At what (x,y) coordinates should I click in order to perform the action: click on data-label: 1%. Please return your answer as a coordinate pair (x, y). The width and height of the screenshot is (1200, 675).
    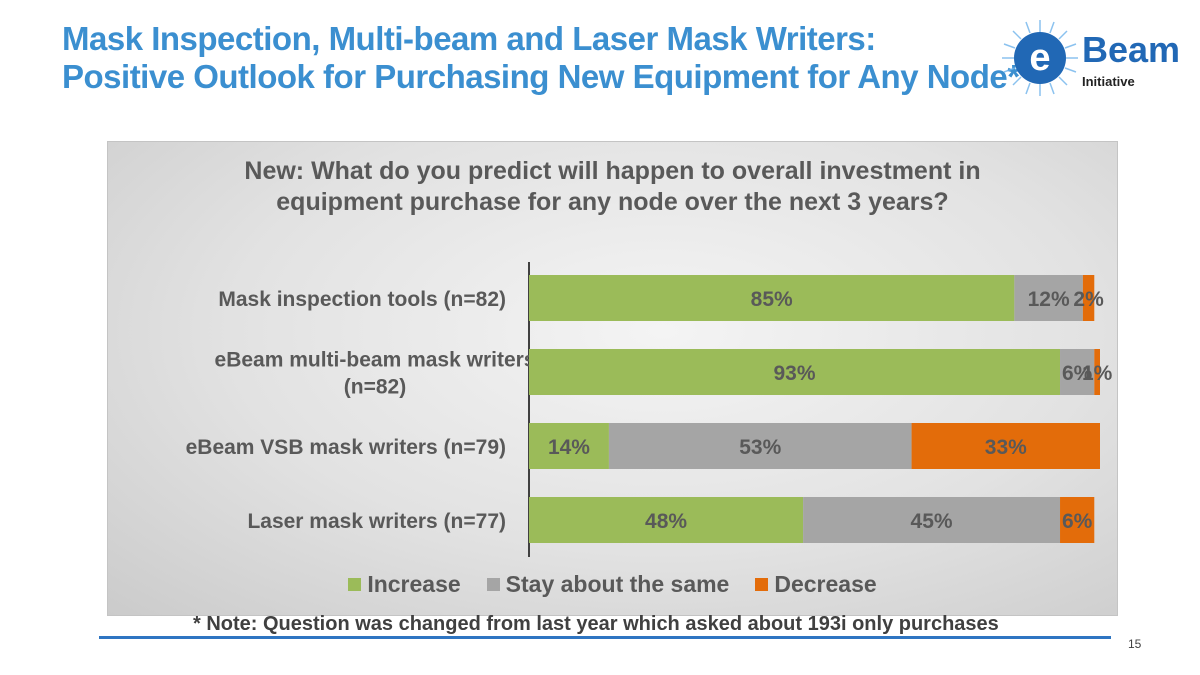
    Looking at the image, I should click on (1097, 373).